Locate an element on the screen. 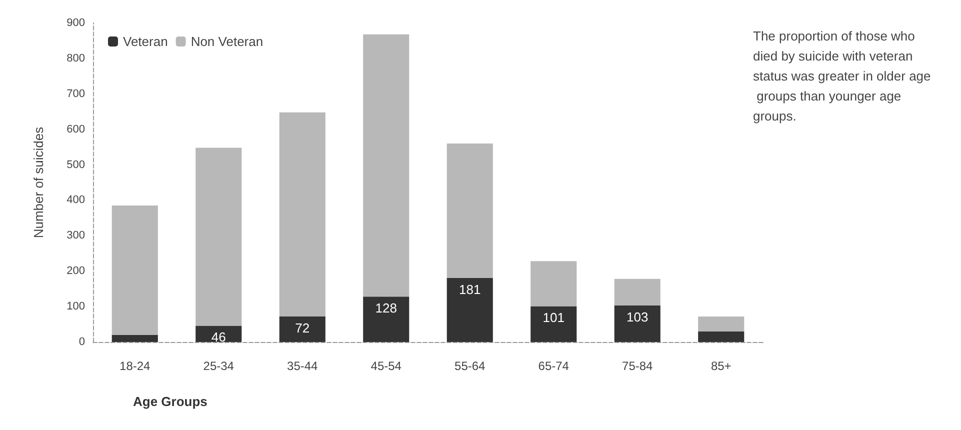 The width and height of the screenshot is (961, 430). y-tick-label: 0 is located at coordinates (81, 342).